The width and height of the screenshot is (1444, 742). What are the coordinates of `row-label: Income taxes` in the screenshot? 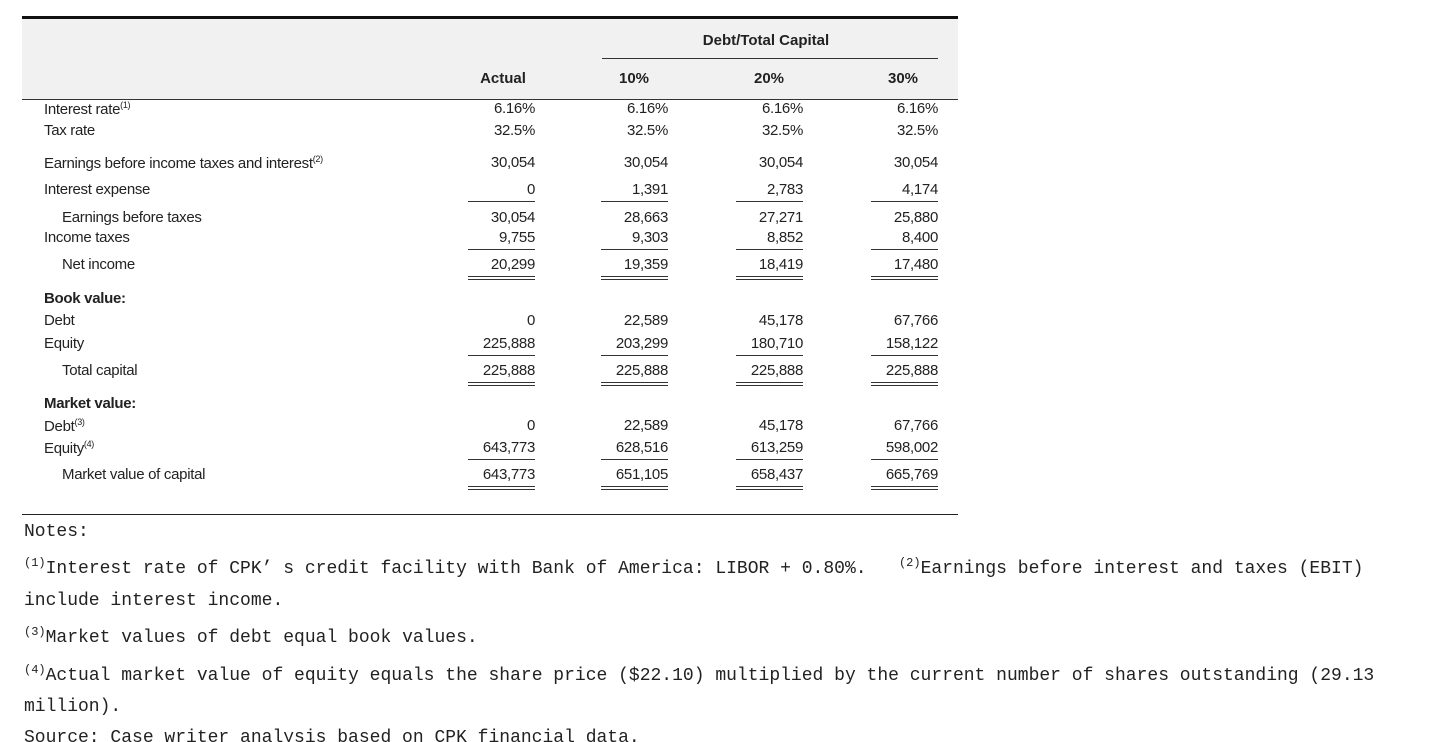 It's located at (87, 237).